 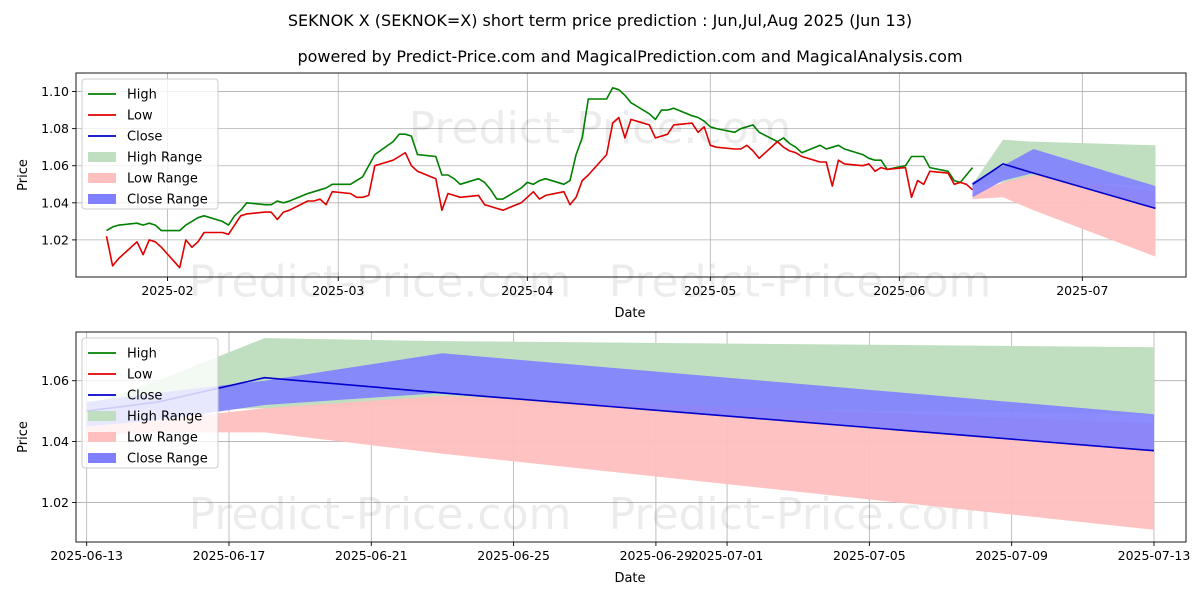 What do you see at coordinates (86, 555) in the screenshot?
I see `x-tick-label: 2025-06-13` at bounding box center [86, 555].